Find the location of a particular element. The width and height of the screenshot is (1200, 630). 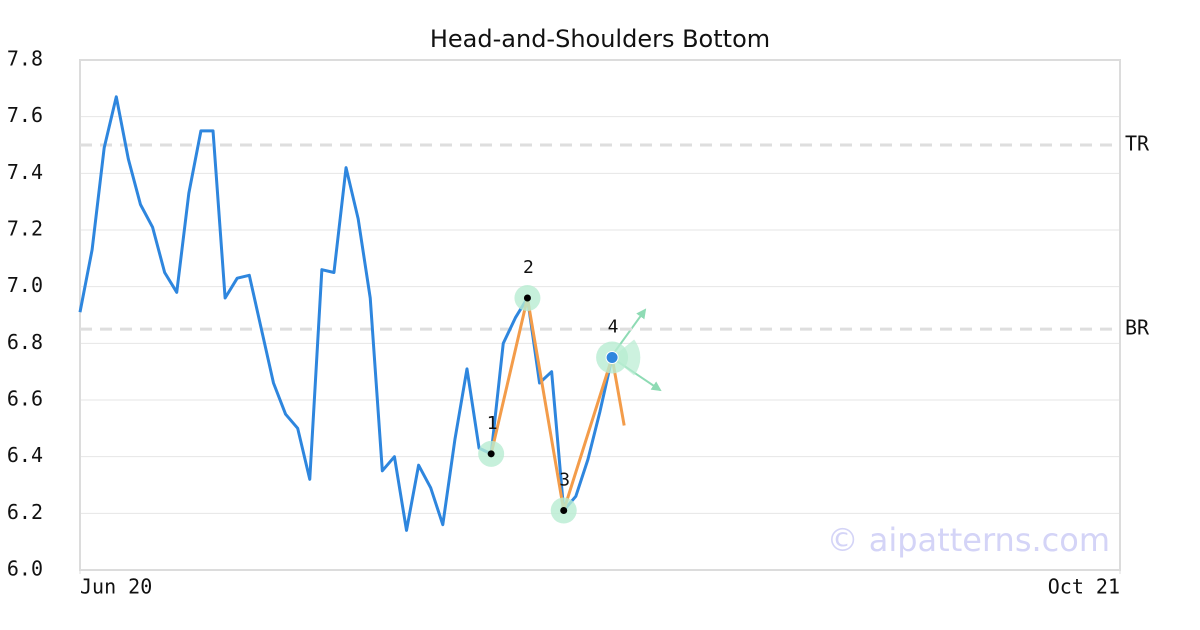

y-tick-label: 7.4 is located at coordinates (25, 172).